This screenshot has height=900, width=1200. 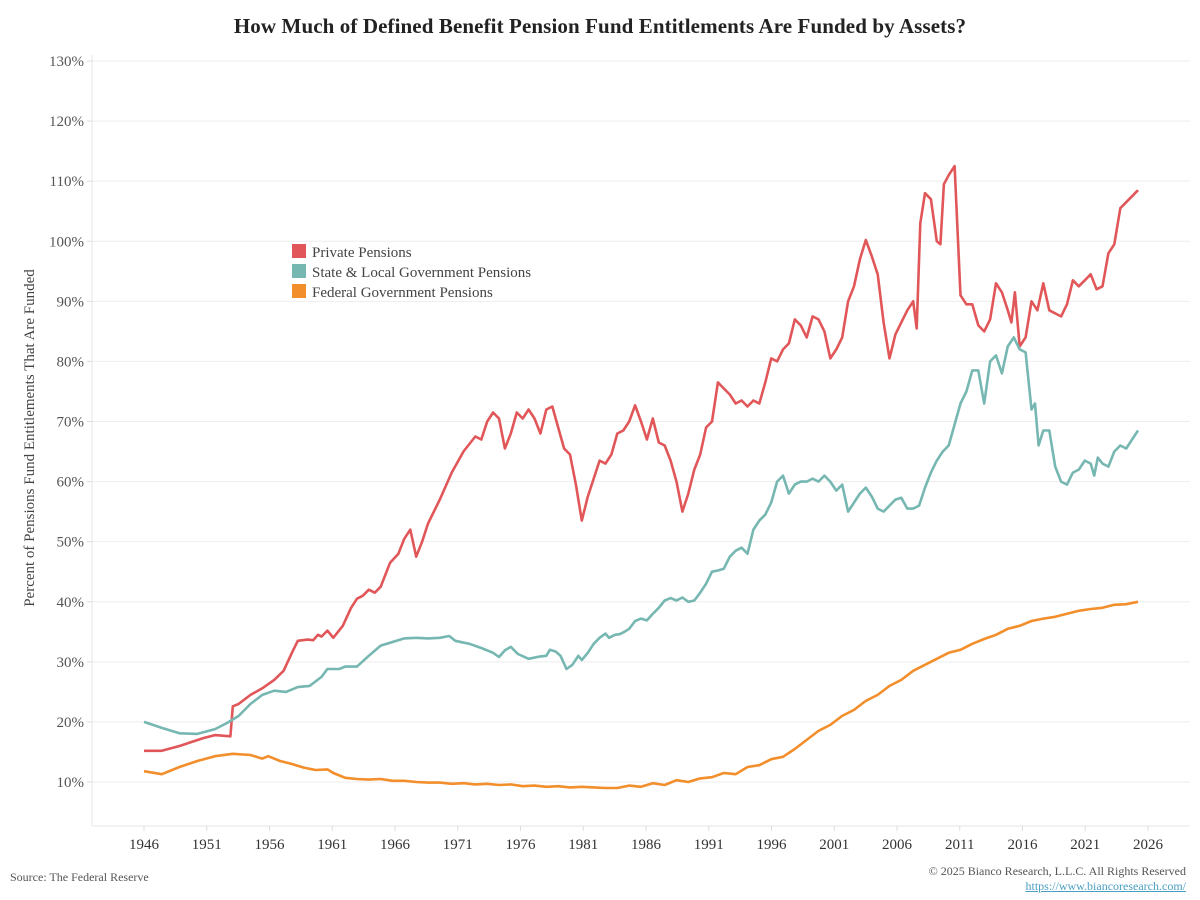 I want to click on x-tick-label: 2011, so click(x=959, y=845).